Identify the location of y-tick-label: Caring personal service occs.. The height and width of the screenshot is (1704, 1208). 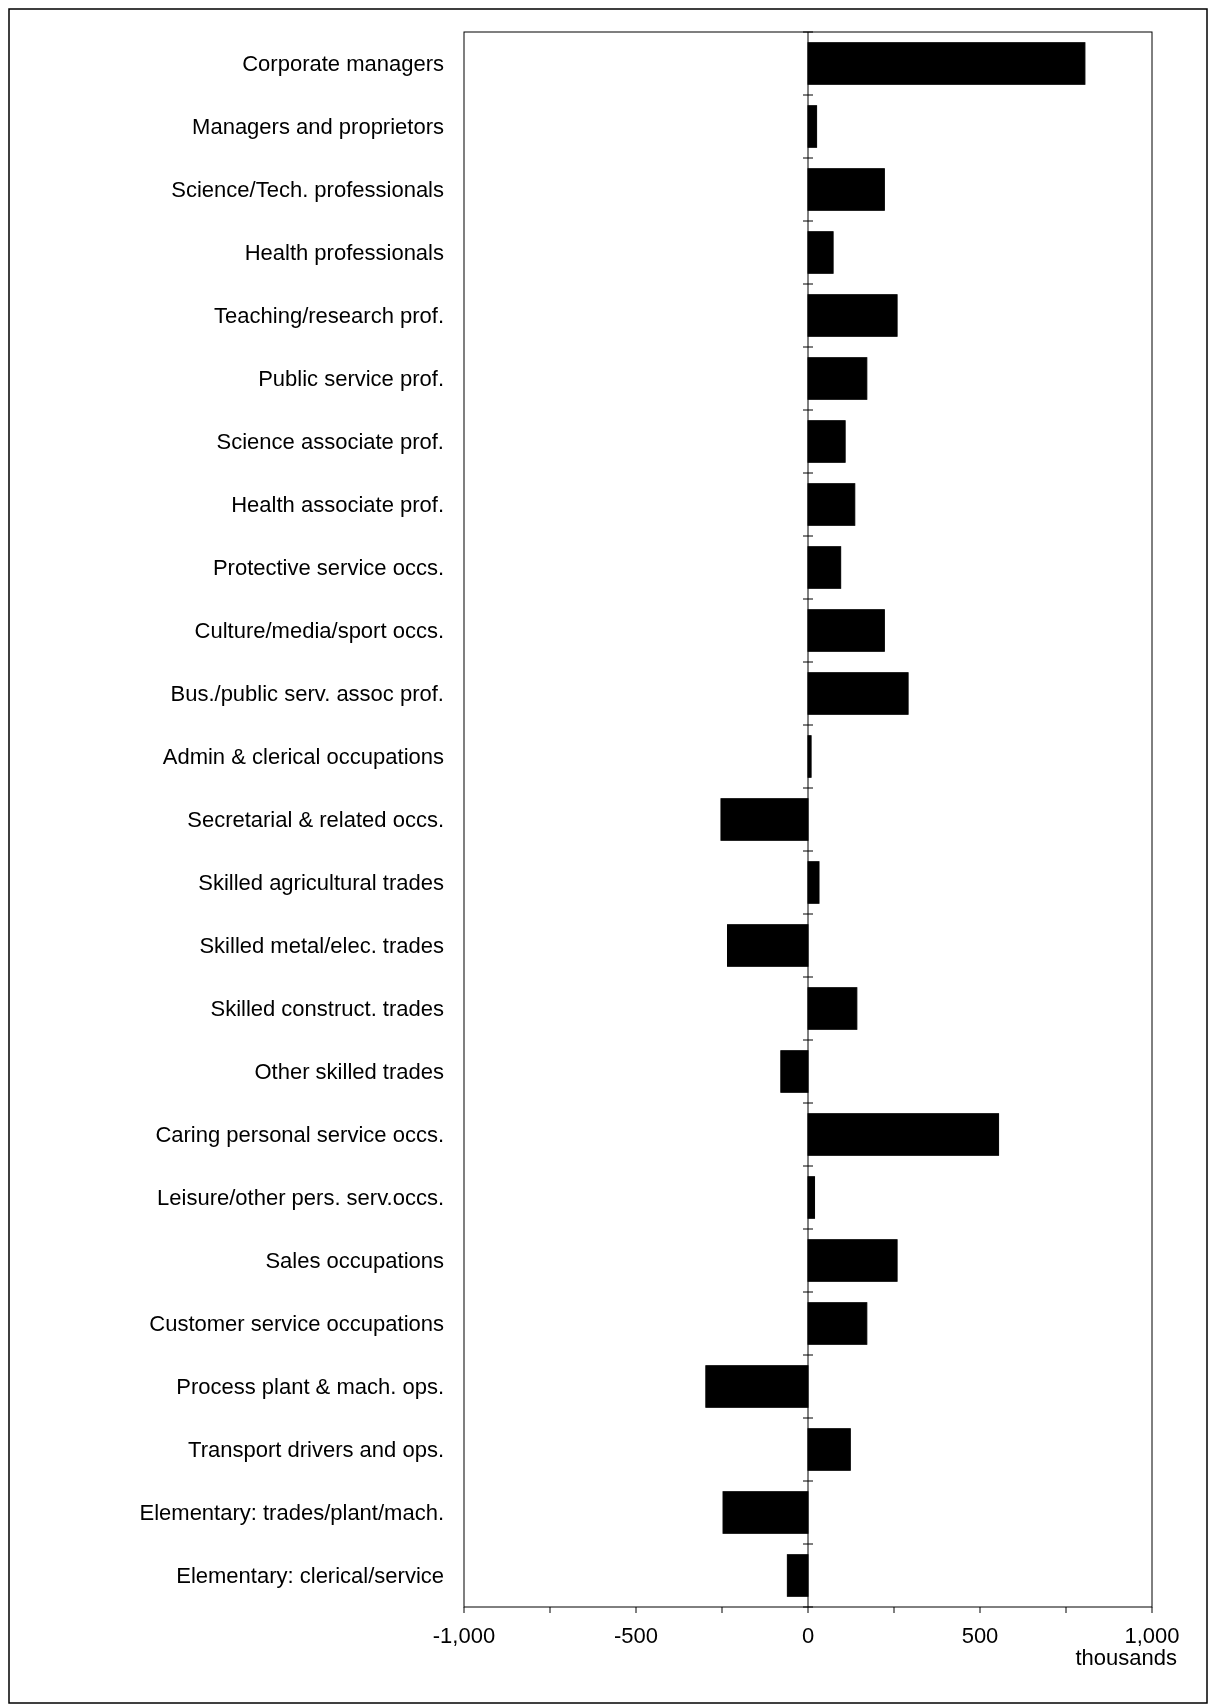
(299, 1135).